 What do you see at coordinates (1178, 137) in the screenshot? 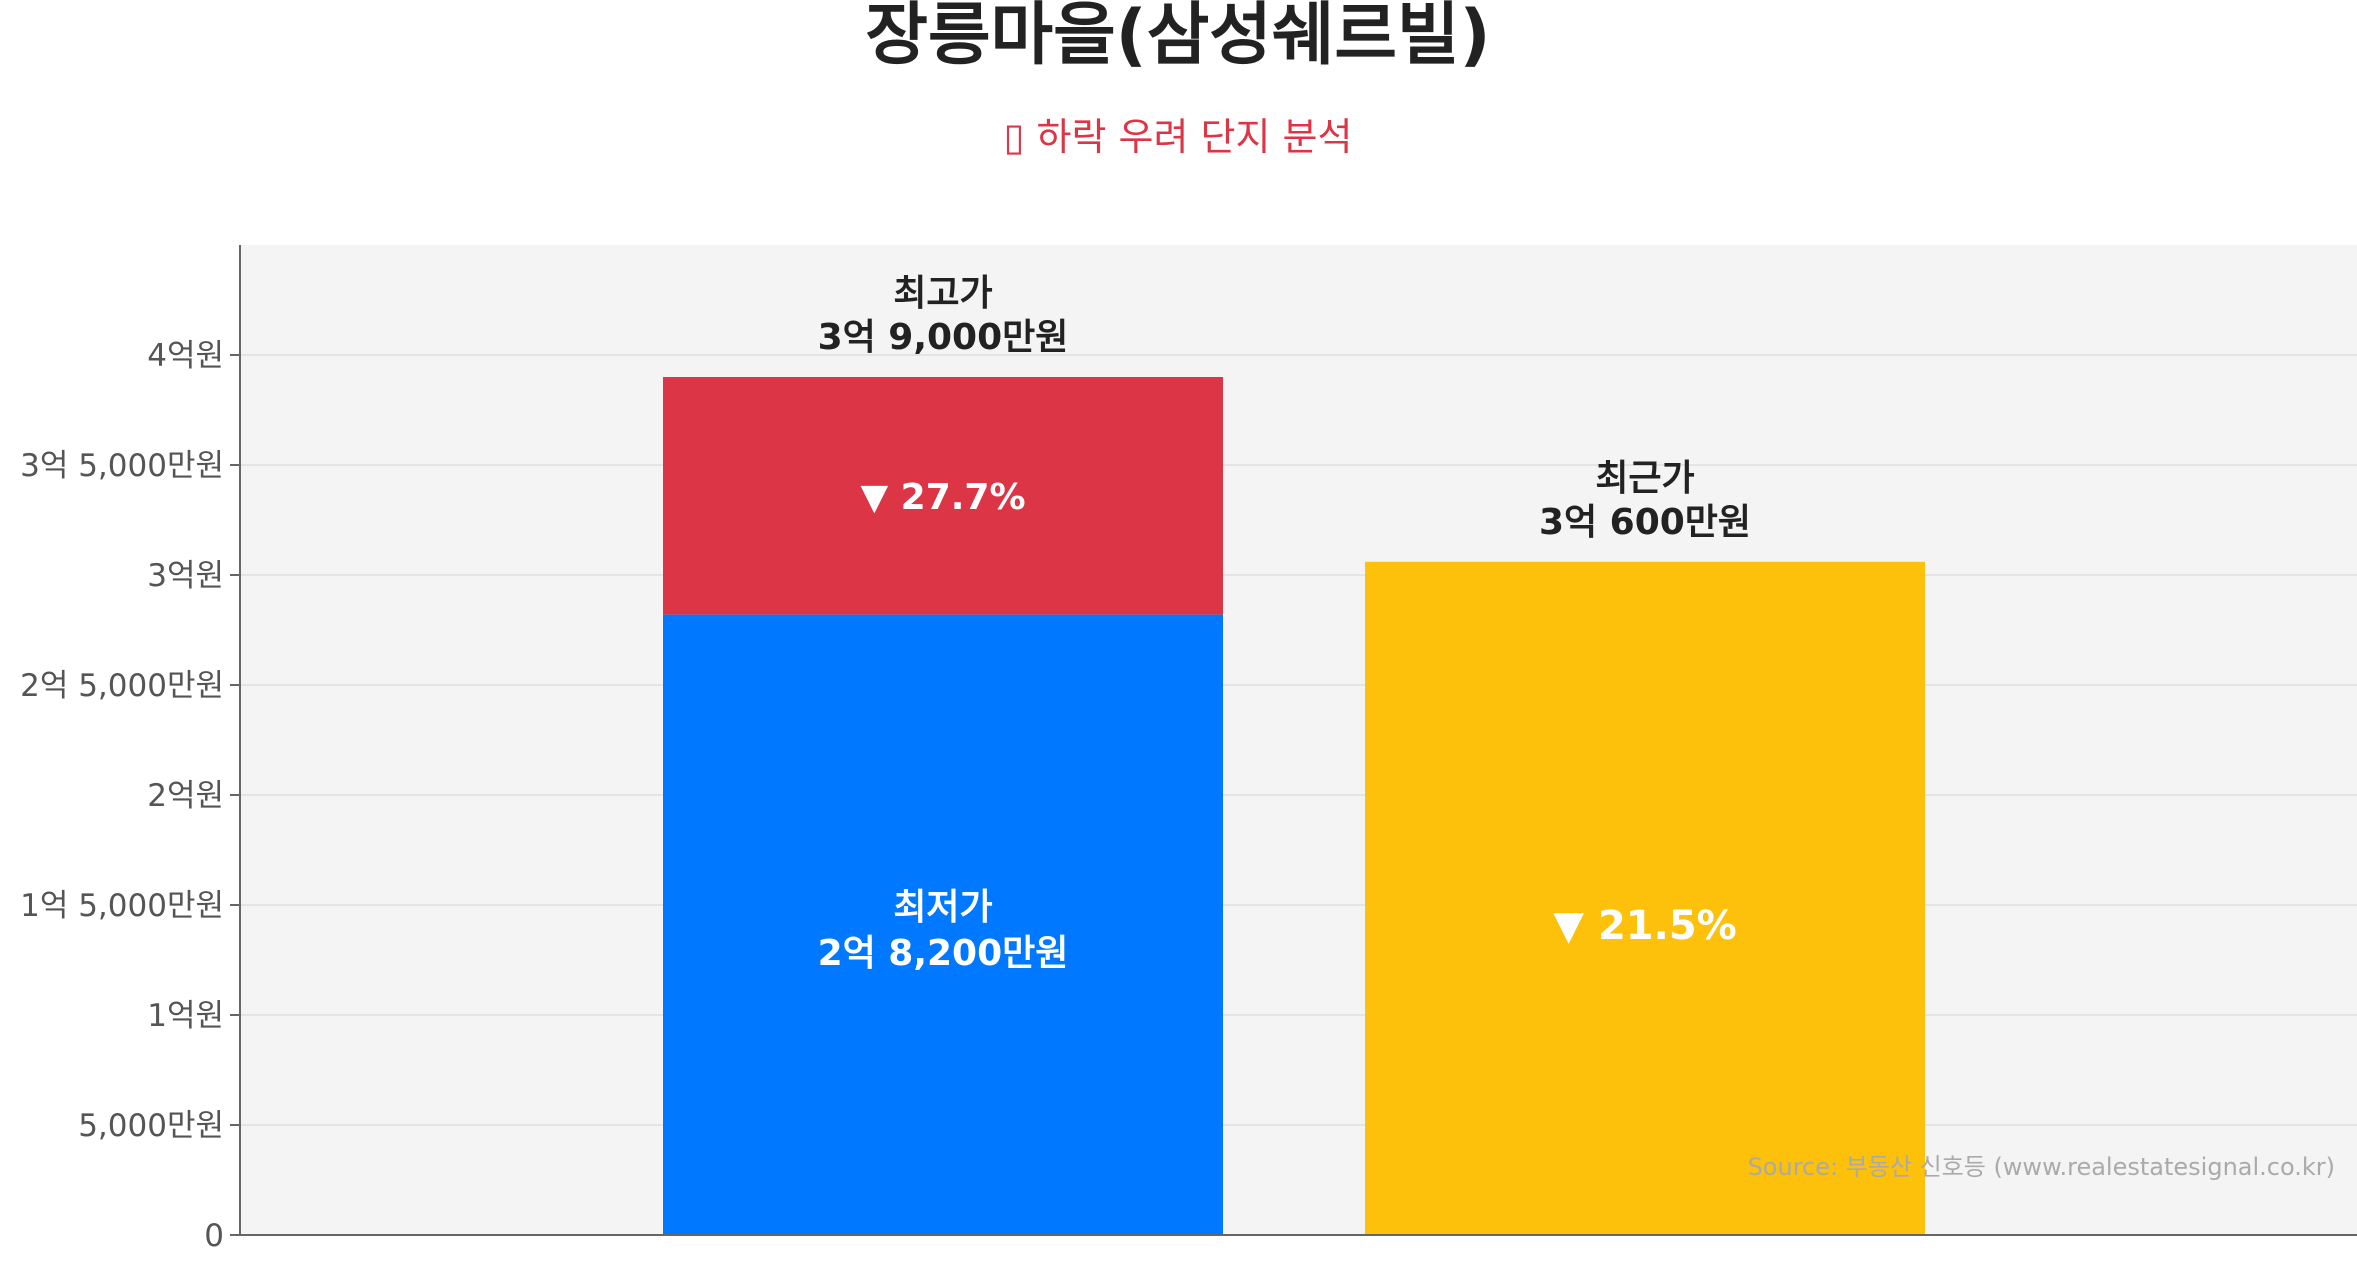
I see `chart-subtitle: ▯ 하락 우려 단지 분석` at bounding box center [1178, 137].